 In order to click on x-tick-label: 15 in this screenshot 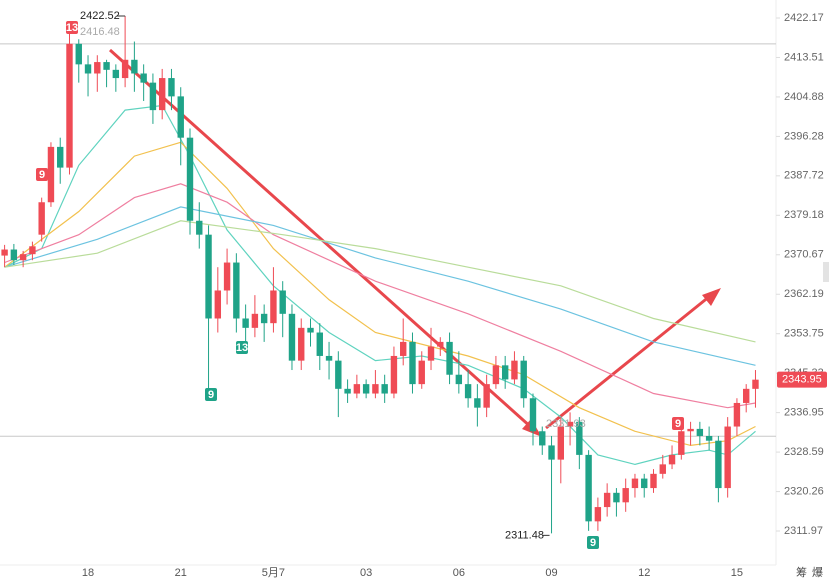, I will do `click(737, 573)`.